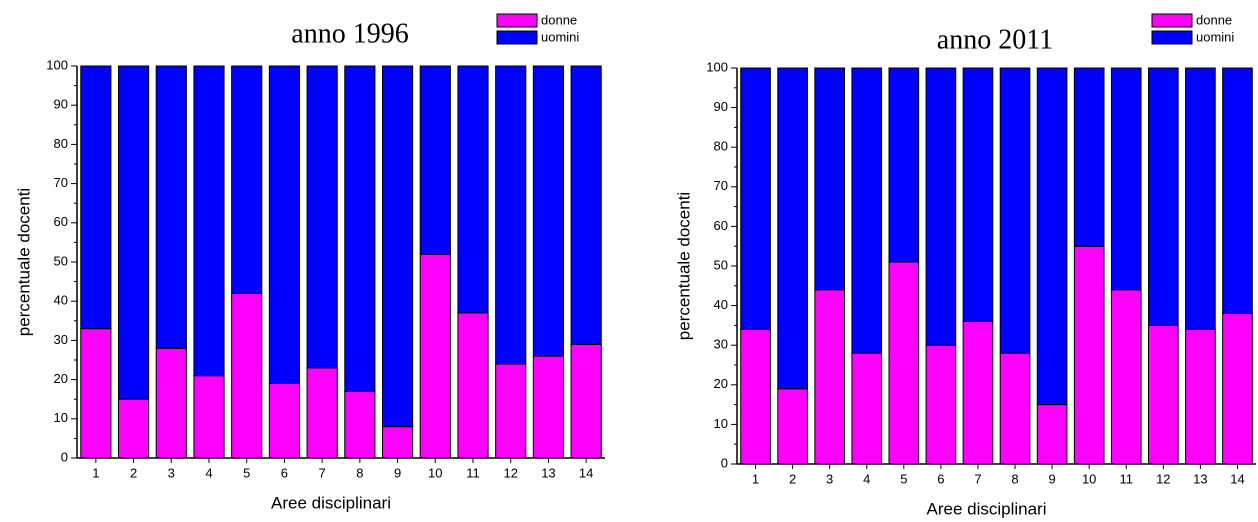 The image size is (1258, 522). Describe the element at coordinates (23, 262) in the screenshot. I see `y-axis-label: percentuale docenti` at that location.